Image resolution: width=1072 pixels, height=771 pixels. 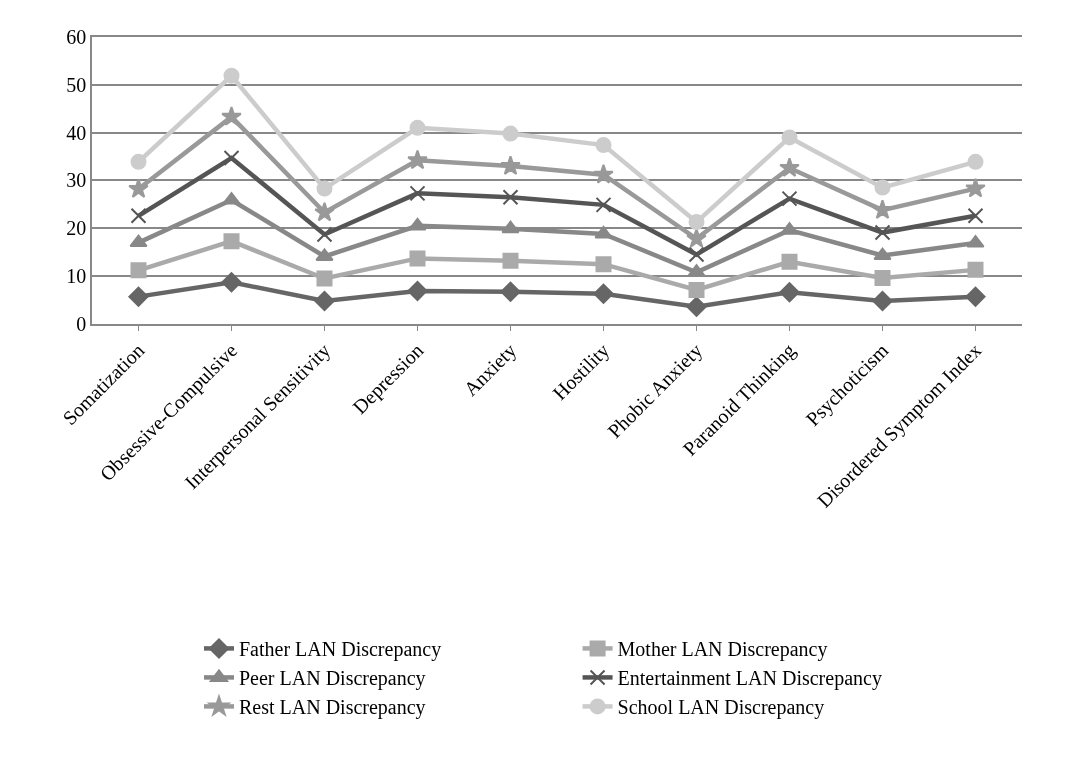 I want to click on y-tick-label: 60, so click(x=76, y=37).